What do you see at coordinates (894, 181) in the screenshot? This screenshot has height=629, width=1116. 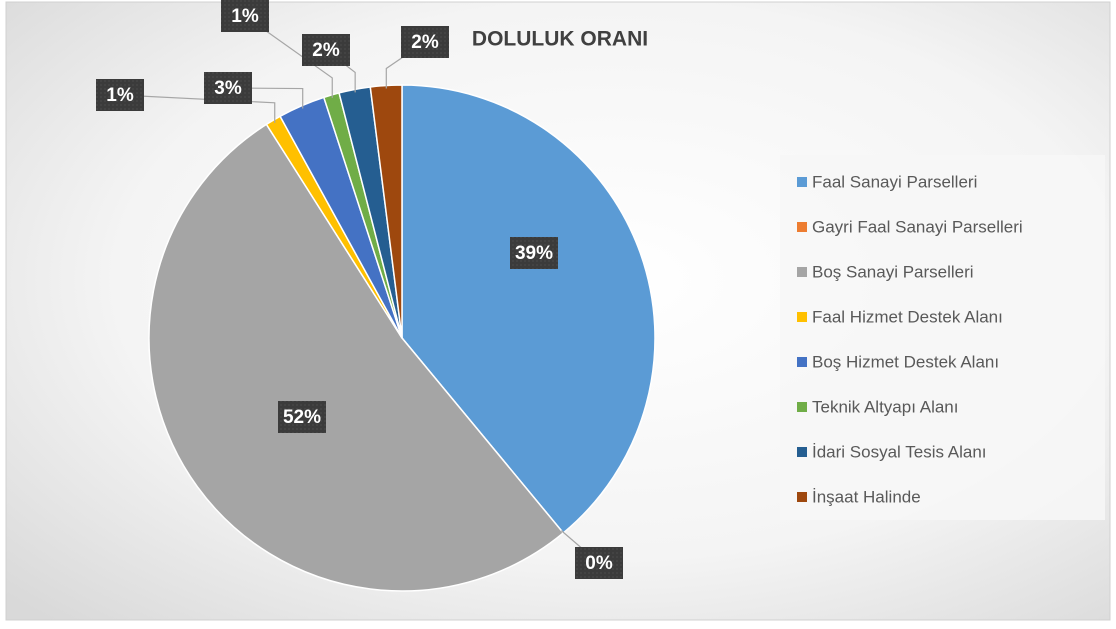 I see `legend-label: Faal Sanayi Parselleri` at bounding box center [894, 181].